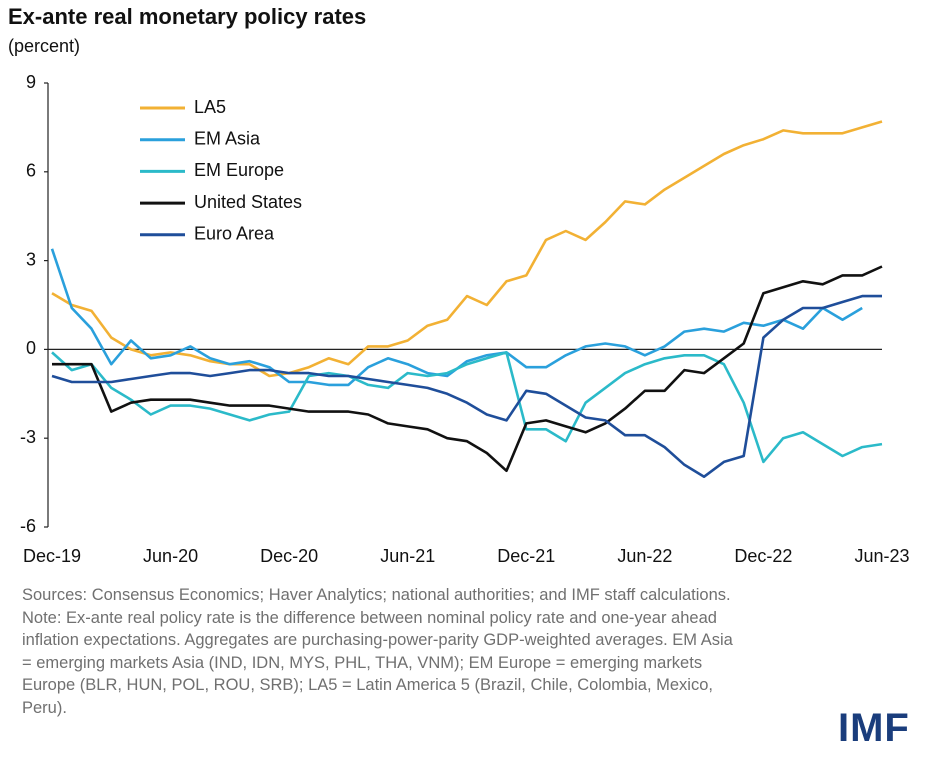 The image size is (940, 776). What do you see at coordinates (227, 138) in the screenshot?
I see `legend-label: EM Asia` at bounding box center [227, 138].